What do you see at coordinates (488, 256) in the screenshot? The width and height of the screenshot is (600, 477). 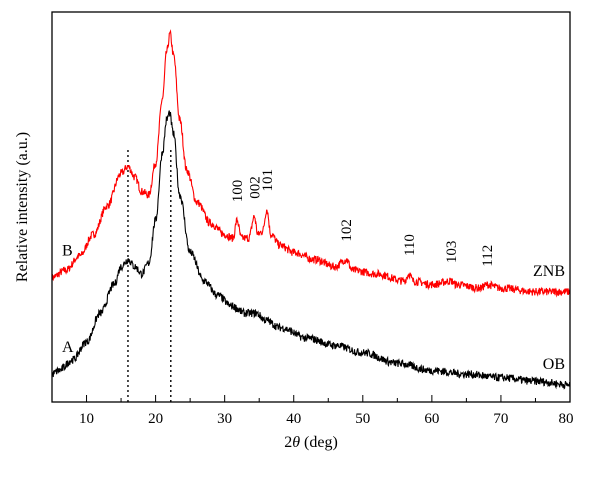 I see `peak-label: 112` at bounding box center [488, 256].